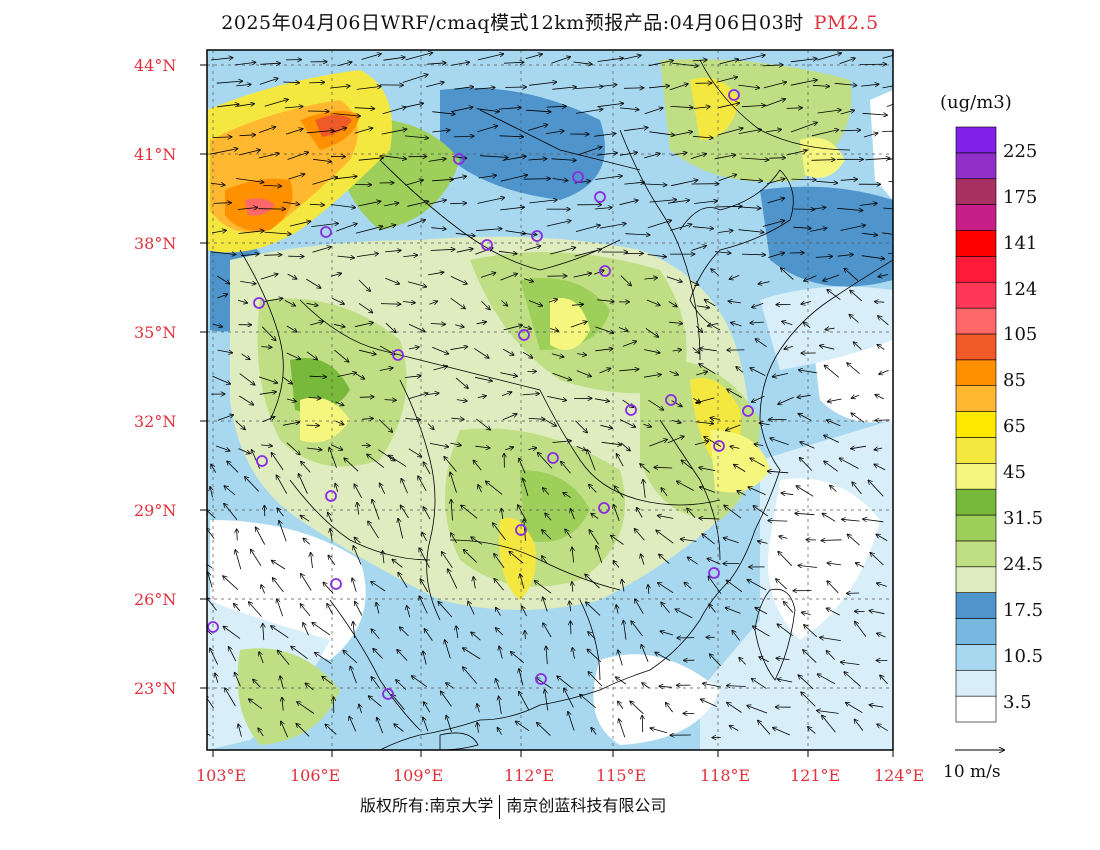 The height and width of the screenshot is (850, 1100). I want to click on wind-reference-label: 10 m/s, so click(972, 772).